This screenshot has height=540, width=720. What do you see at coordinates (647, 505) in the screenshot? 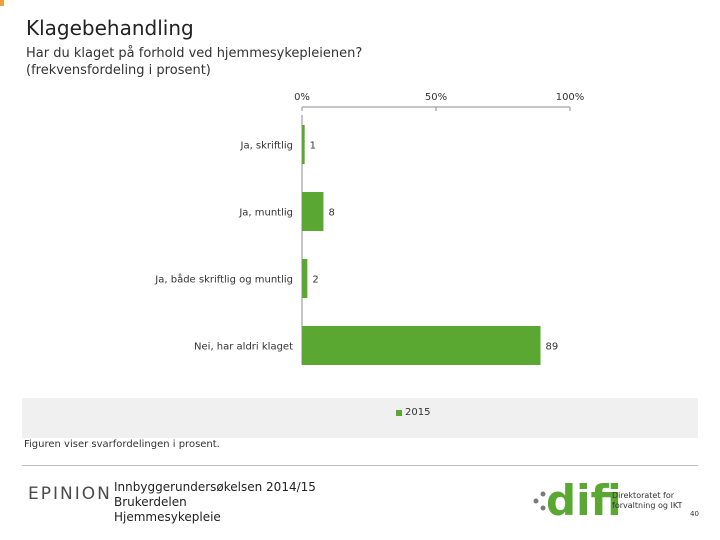
I see `difi-logo-tagline-2: forvaltning og IKT` at bounding box center [647, 505].